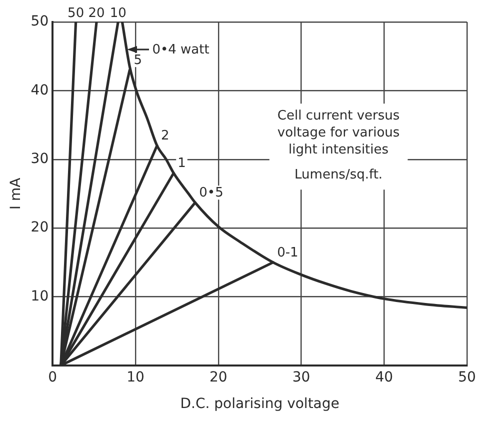  Describe the element at coordinates (39, 228) in the screenshot. I see `y-tick-label: 20` at that location.